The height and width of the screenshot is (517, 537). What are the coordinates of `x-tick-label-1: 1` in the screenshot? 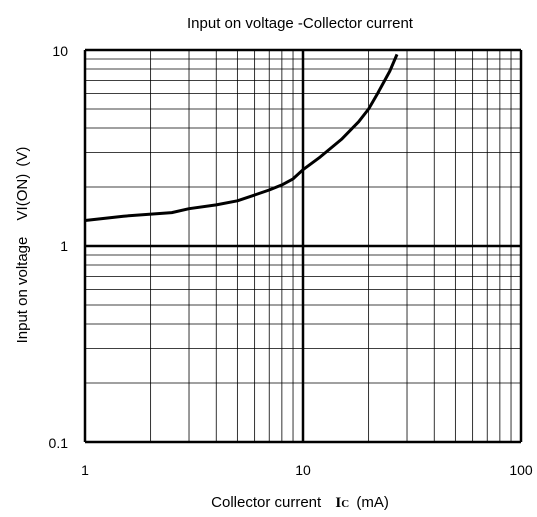 It's located at (85, 470).